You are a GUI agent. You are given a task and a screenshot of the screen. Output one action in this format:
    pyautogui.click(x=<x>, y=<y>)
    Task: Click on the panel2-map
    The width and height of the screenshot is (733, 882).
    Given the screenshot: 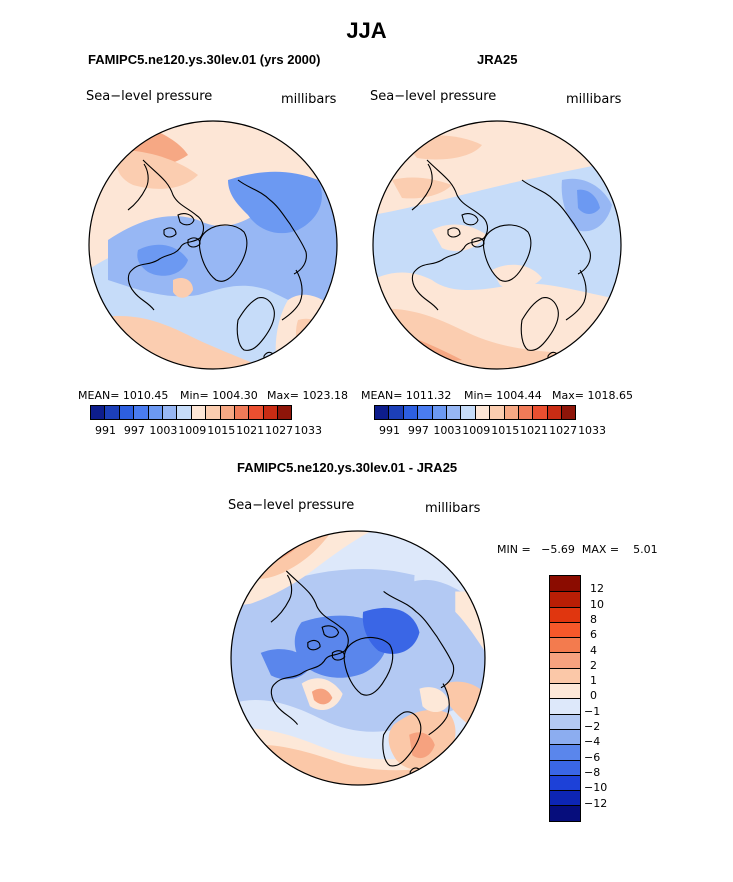 What is the action you would take?
    pyautogui.click(x=497, y=245)
    